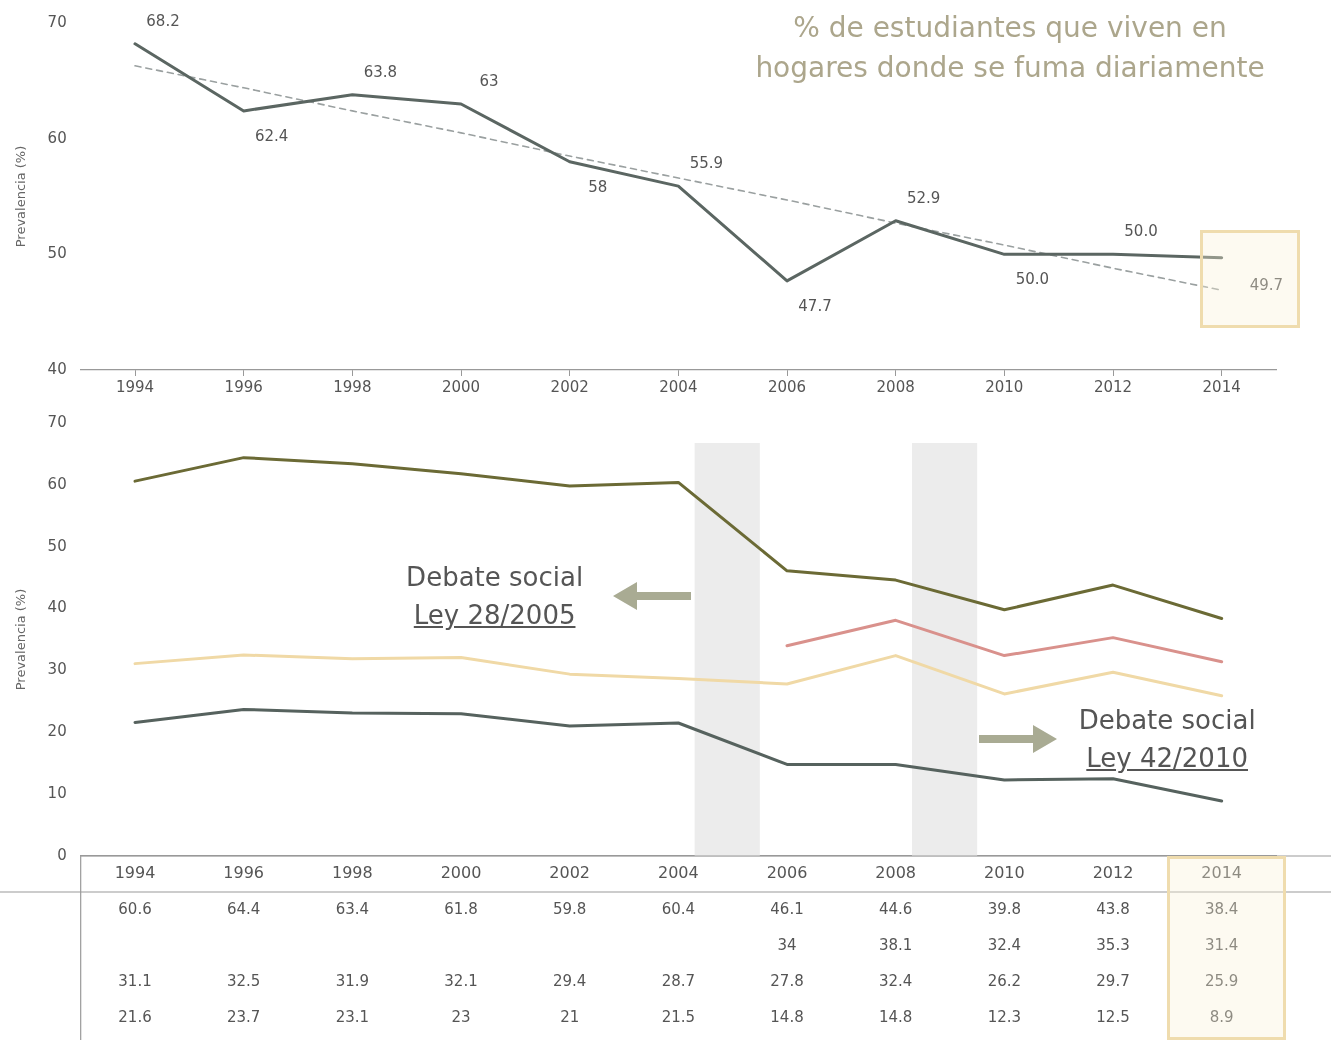 The image size is (1331, 1040). Describe the element at coordinates (1113, 908) in the screenshot. I see `data-label: 43.8` at that location.